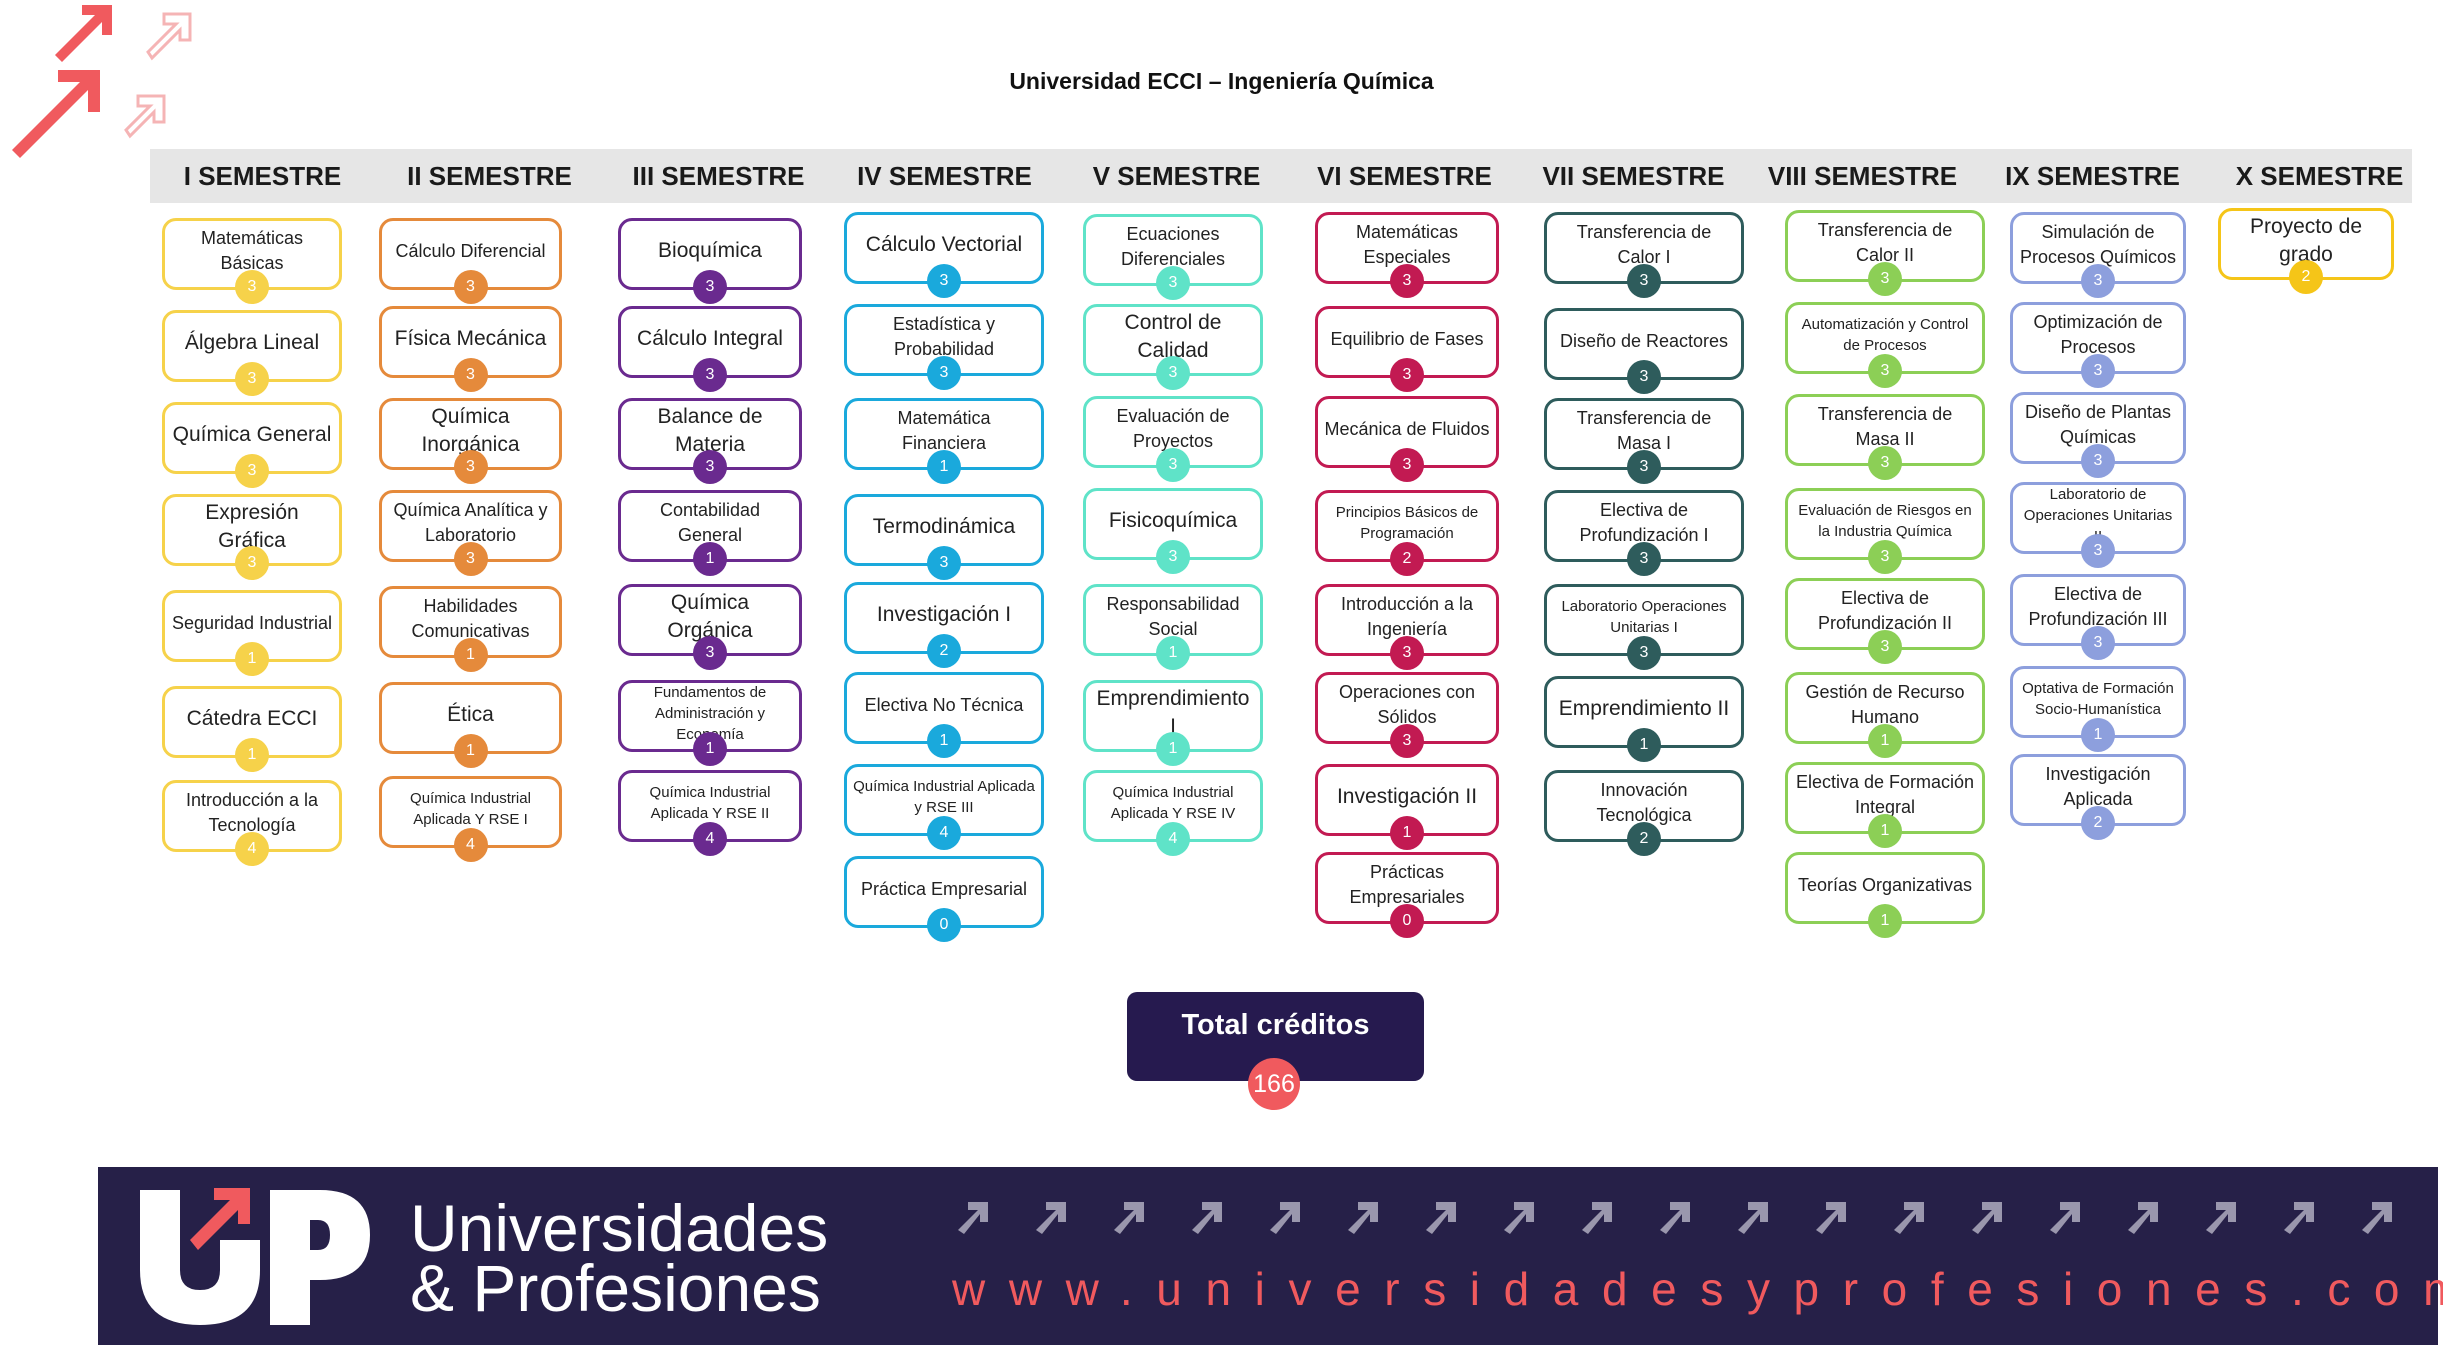  I want to click on course-card: Control de Calidad 3, so click(1173, 347).